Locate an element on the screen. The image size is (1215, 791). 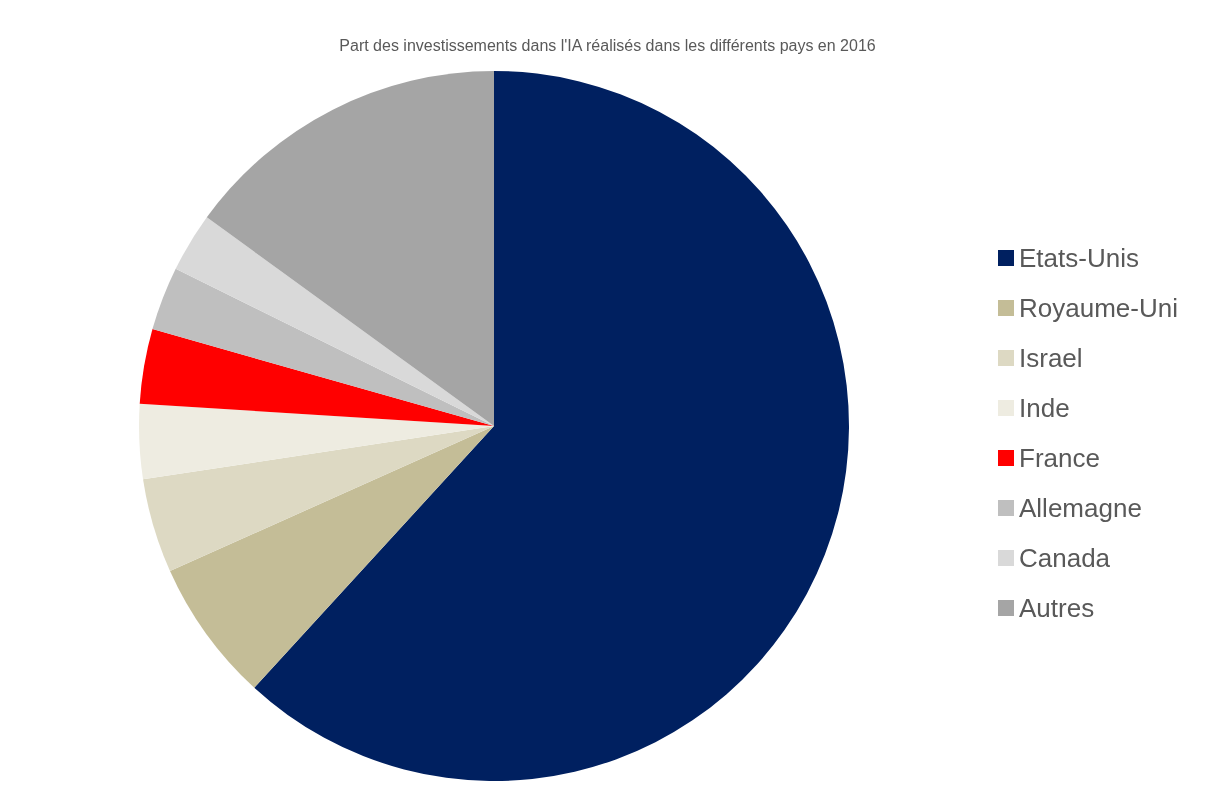
legend-label: Canada is located at coordinates (1065, 558).